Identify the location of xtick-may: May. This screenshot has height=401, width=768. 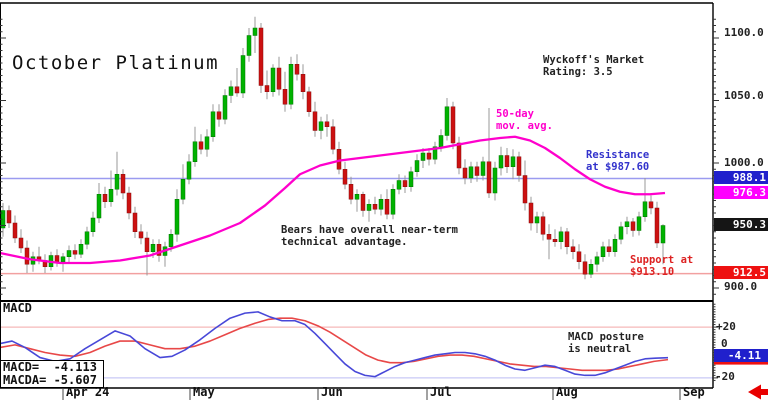
(204, 392).